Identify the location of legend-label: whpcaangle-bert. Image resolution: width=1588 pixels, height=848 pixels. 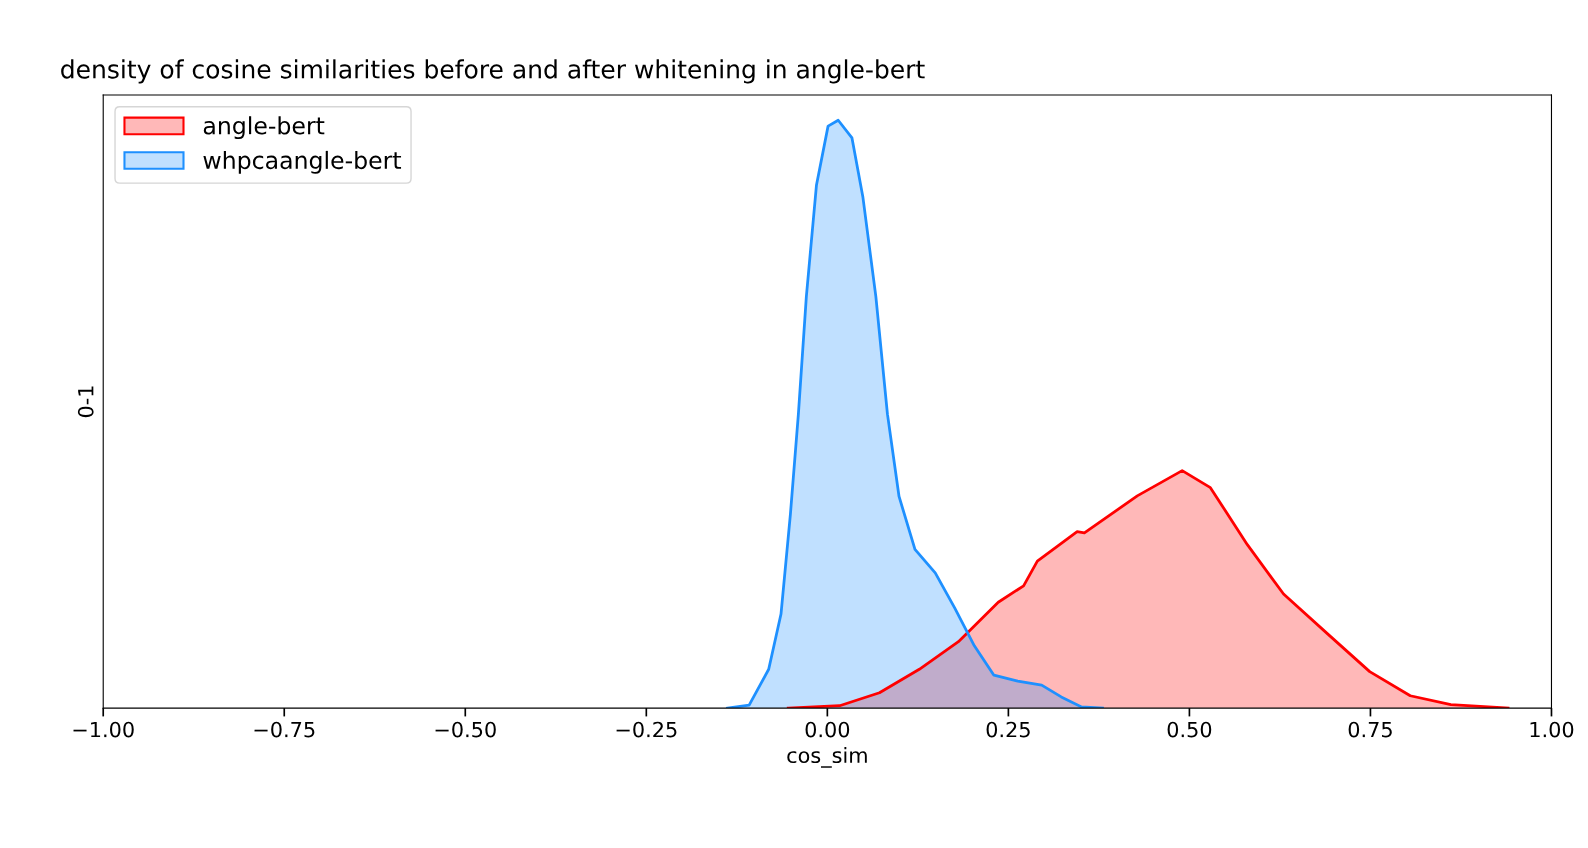
(302, 162).